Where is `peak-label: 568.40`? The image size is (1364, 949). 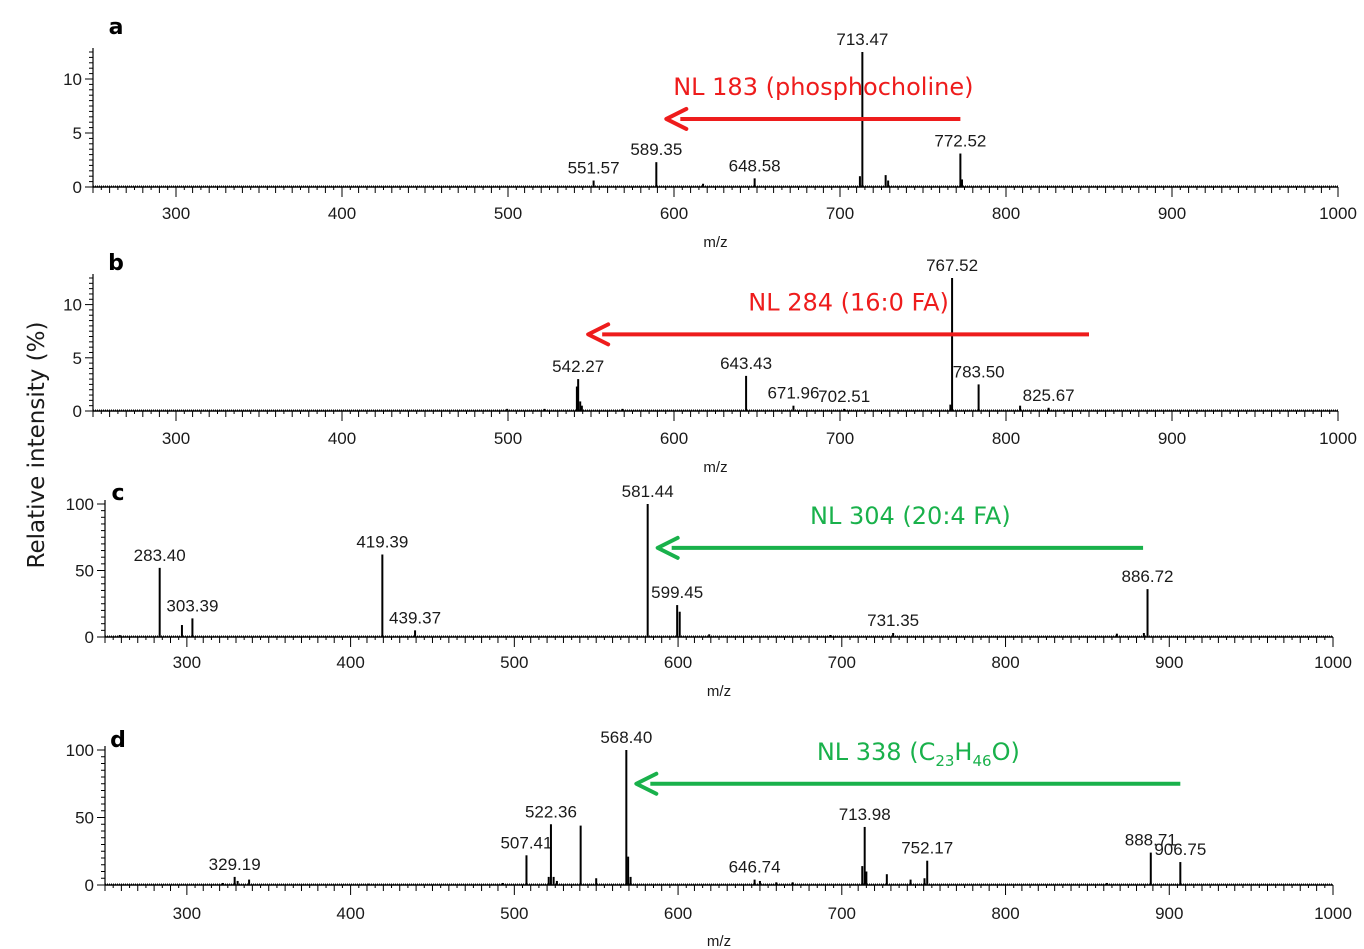 peak-label: 568.40 is located at coordinates (626, 737).